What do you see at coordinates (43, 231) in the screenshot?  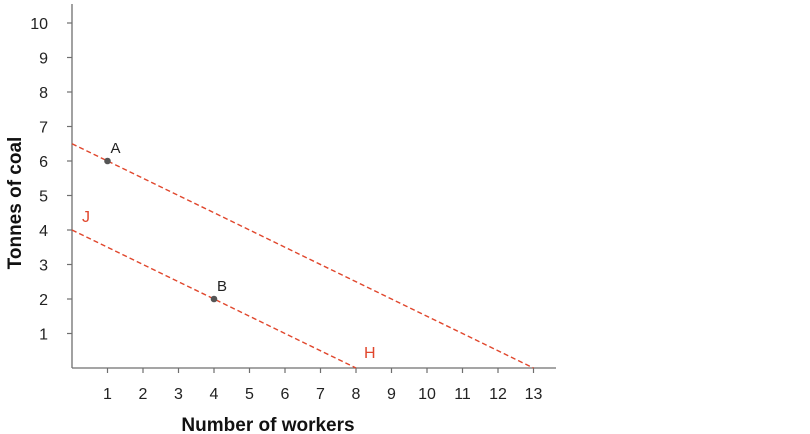 I see `y-tick-label: 4` at bounding box center [43, 231].